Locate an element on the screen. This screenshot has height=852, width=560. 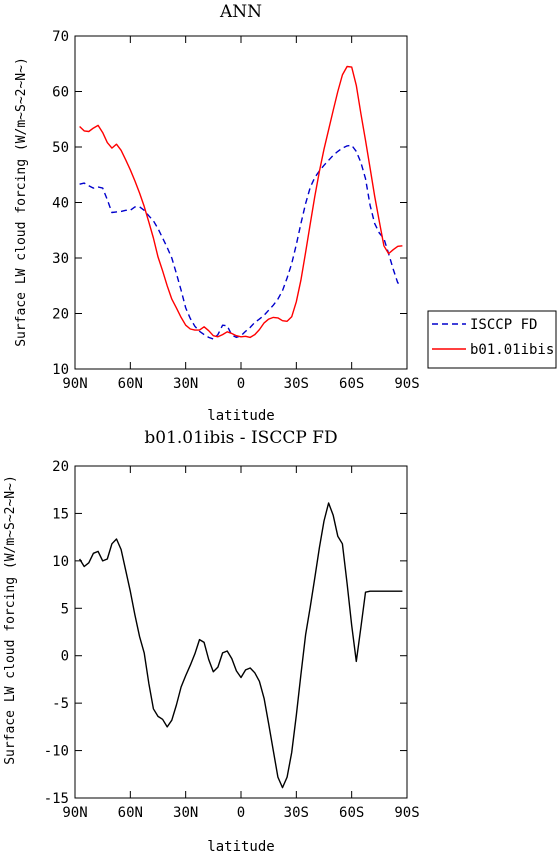
bottom-chart-x-tick-label: 60N is located at coordinates (130, 813).